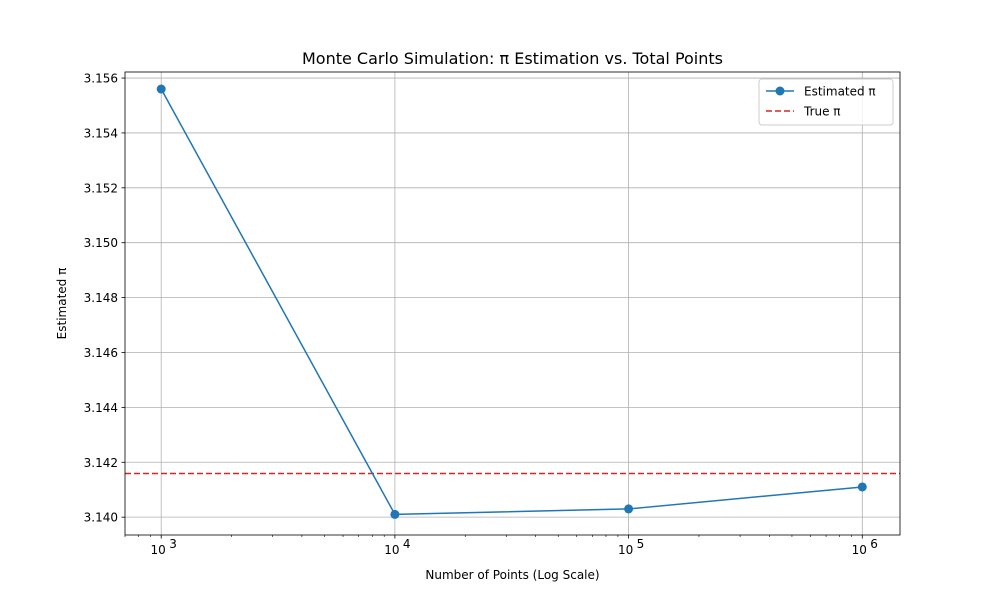 This screenshot has width=1000, height=600. I want to click on y-tick-label: 3.142, so click(101, 463).